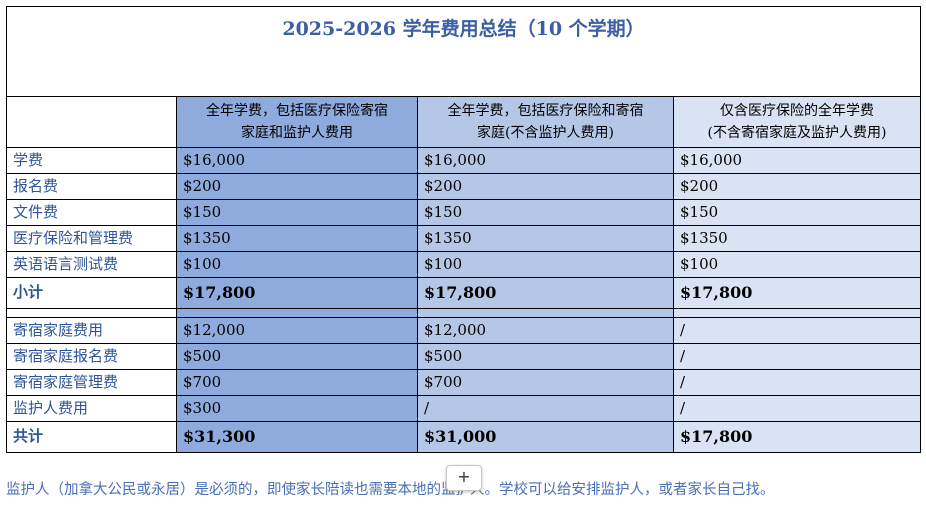 Image resolution: width=926 pixels, height=510 pixels. I want to click on table-row: 寄宿家庭报名费 $500 $500 /, so click(464, 356).